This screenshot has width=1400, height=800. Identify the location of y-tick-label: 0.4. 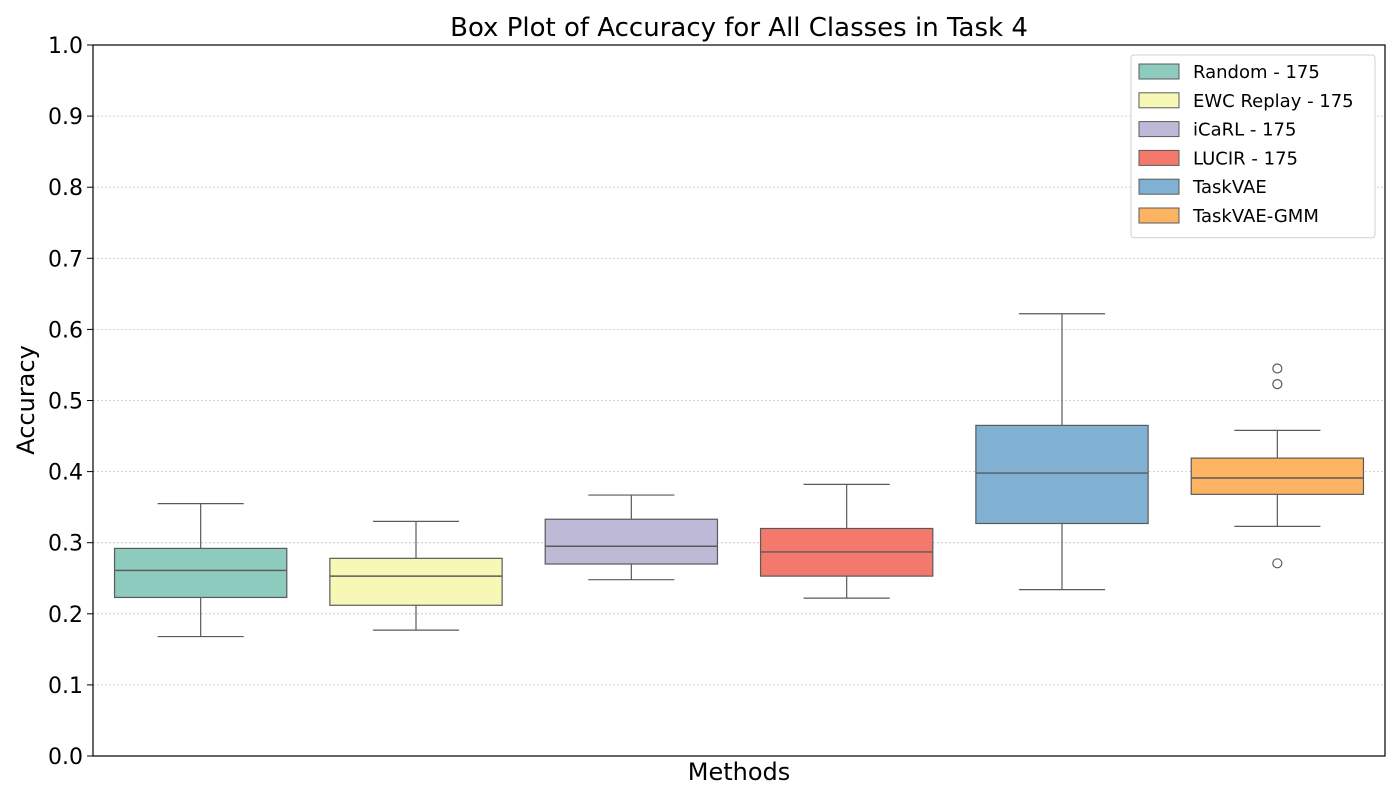
(65, 473).